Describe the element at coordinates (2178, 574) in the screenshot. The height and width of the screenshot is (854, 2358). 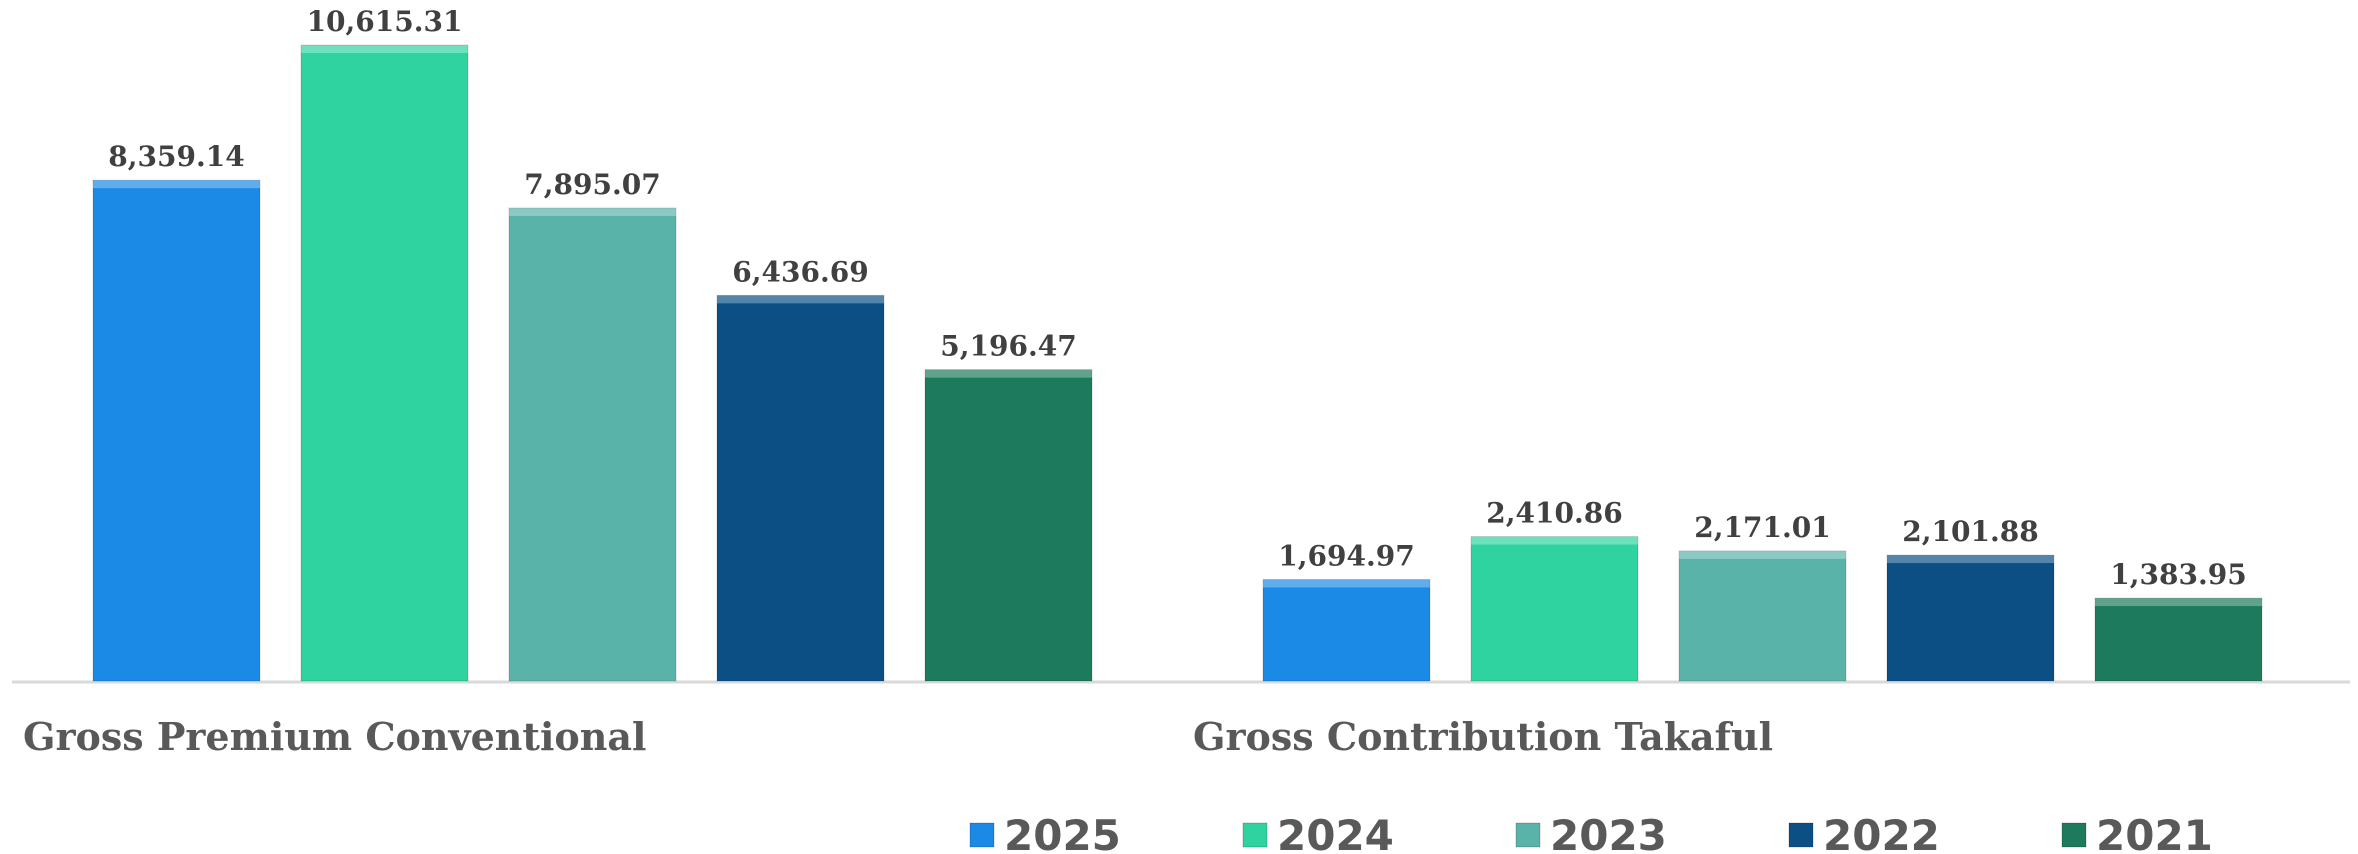
I see `data-label: 1,383.95` at that location.